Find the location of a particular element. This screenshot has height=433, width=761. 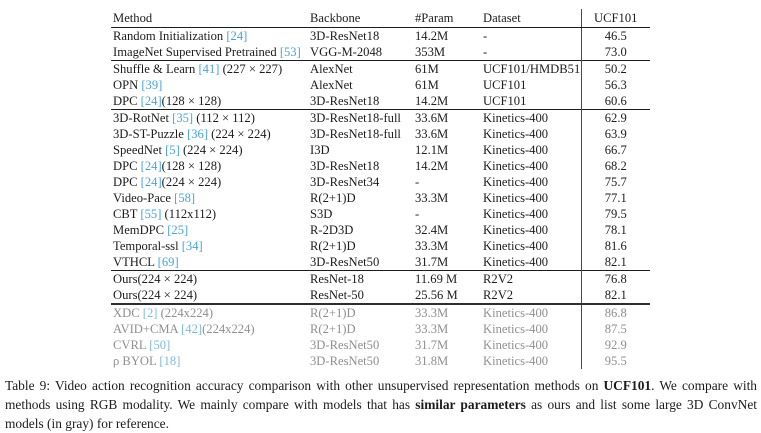

citation-link: [34] is located at coordinates (192, 246).